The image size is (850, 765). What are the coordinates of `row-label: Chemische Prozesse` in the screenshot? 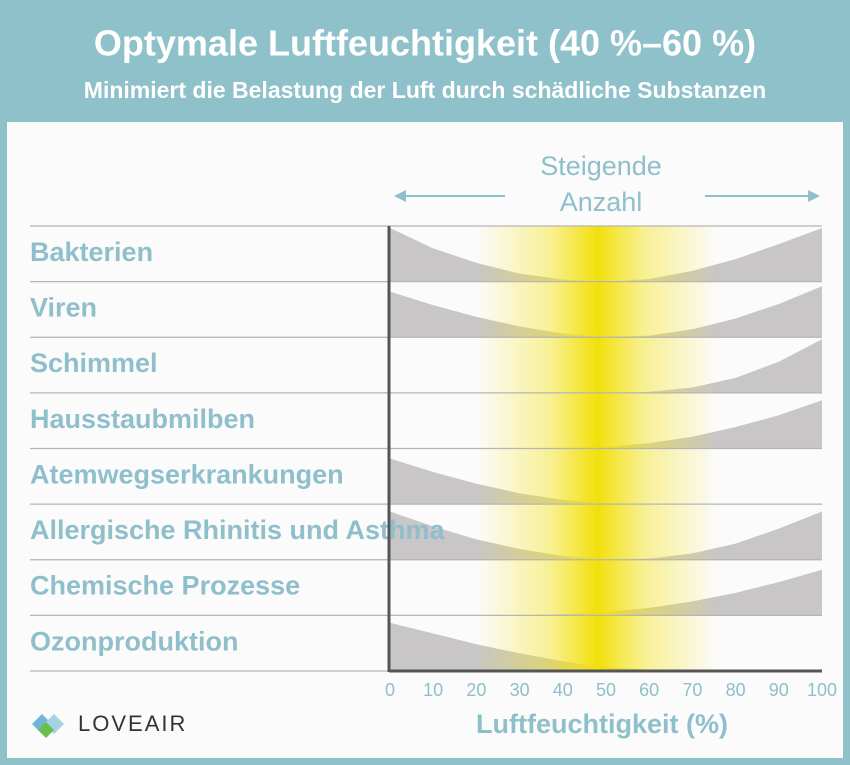 It's located at (165, 586).